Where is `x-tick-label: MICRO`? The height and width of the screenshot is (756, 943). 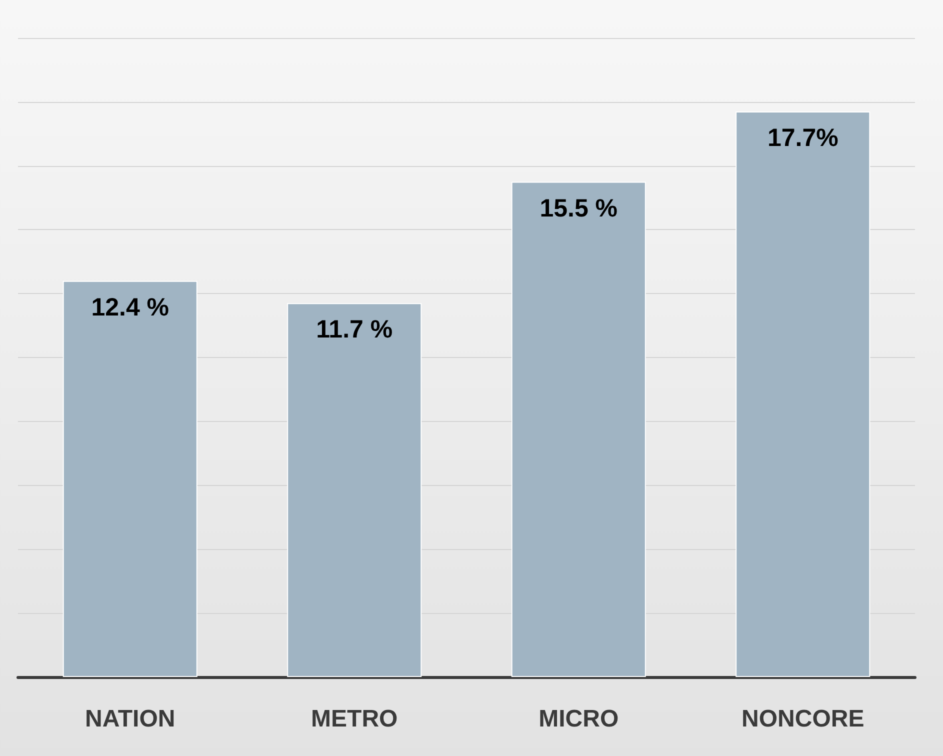
x-tick-label: MICRO is located at coordinates (578, 719).